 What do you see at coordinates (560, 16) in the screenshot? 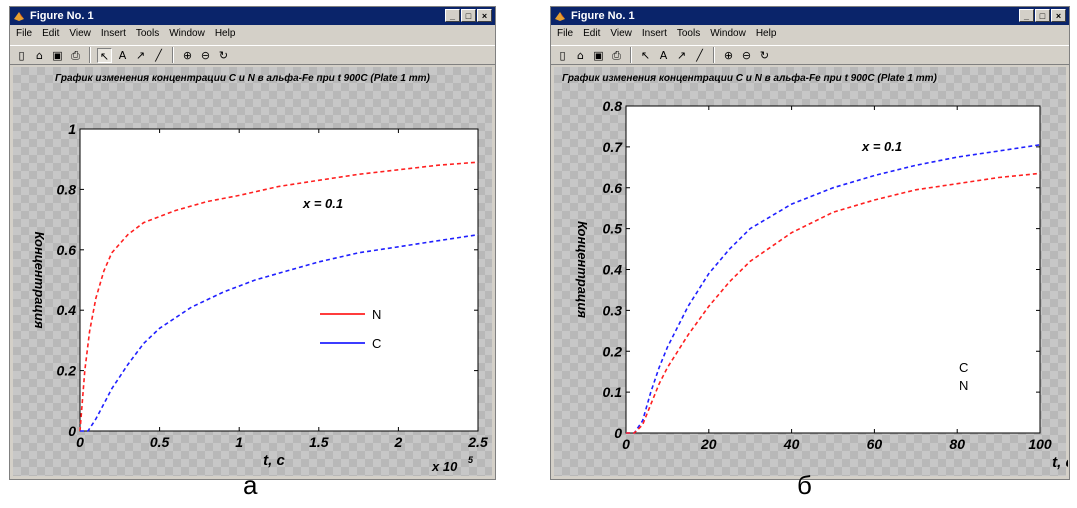
I see `matlab-logo-icon` at bounding box center [560, 16].